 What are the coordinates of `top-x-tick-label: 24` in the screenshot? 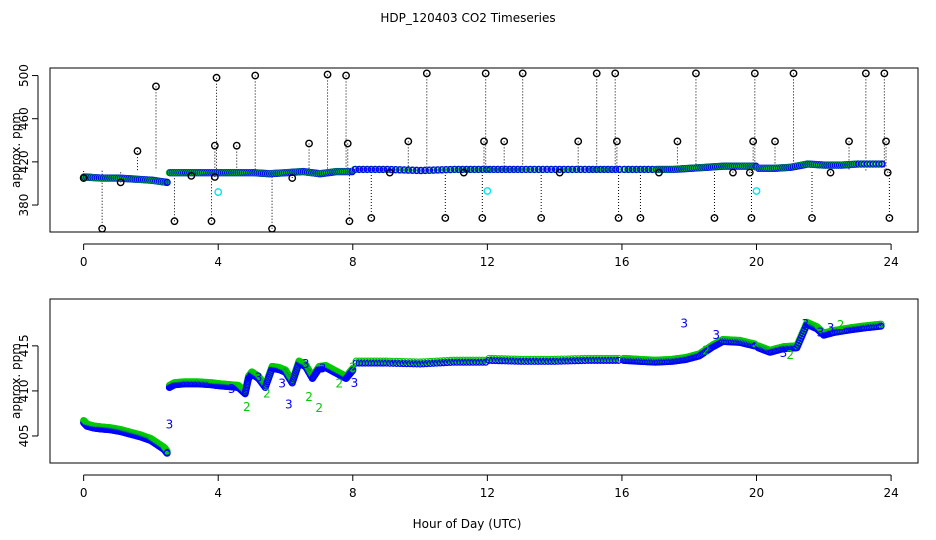 It's located at (890, 262).